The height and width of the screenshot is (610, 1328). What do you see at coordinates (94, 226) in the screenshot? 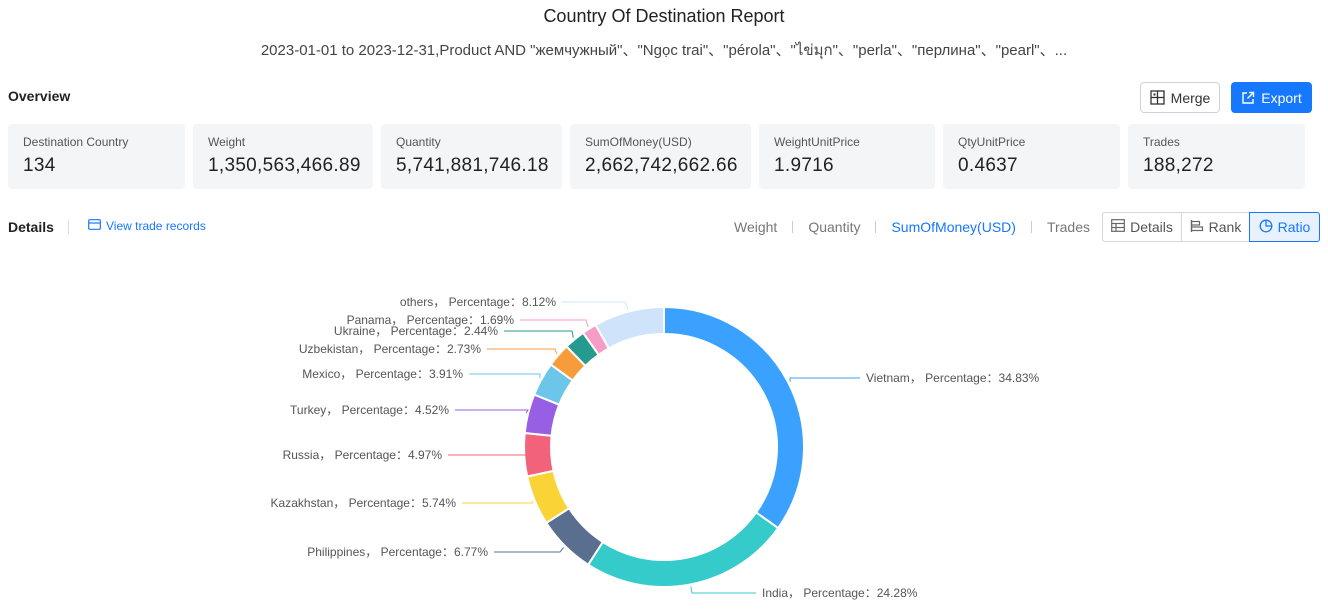
I see `card-icon` at bounding box center [94, 226].